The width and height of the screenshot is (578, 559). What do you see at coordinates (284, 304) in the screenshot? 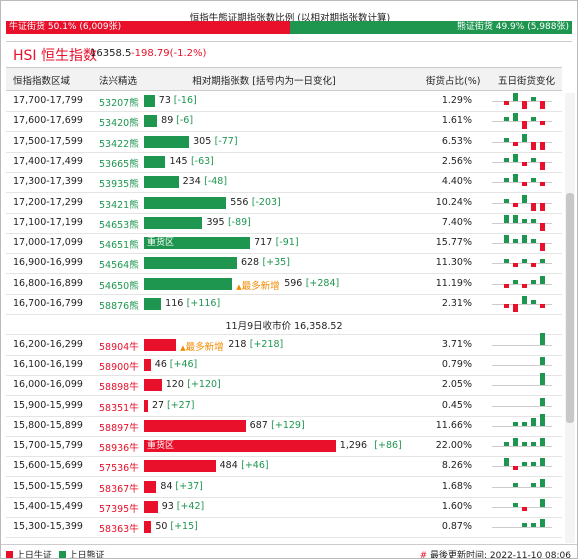
I see `table-row: 16,700-16,799 58876熊 116 [+116] 2.31%` at bounding box center [284, 304].